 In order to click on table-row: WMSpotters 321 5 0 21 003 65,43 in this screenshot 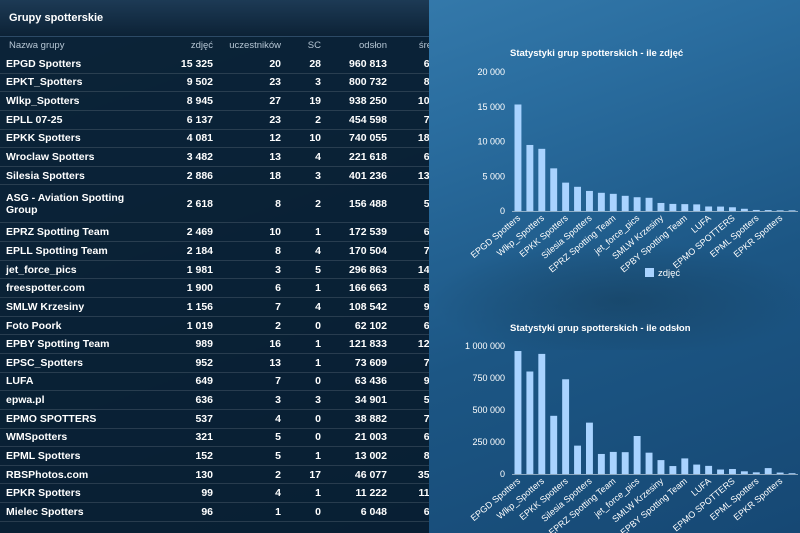, I will do `click(214, 438)`.